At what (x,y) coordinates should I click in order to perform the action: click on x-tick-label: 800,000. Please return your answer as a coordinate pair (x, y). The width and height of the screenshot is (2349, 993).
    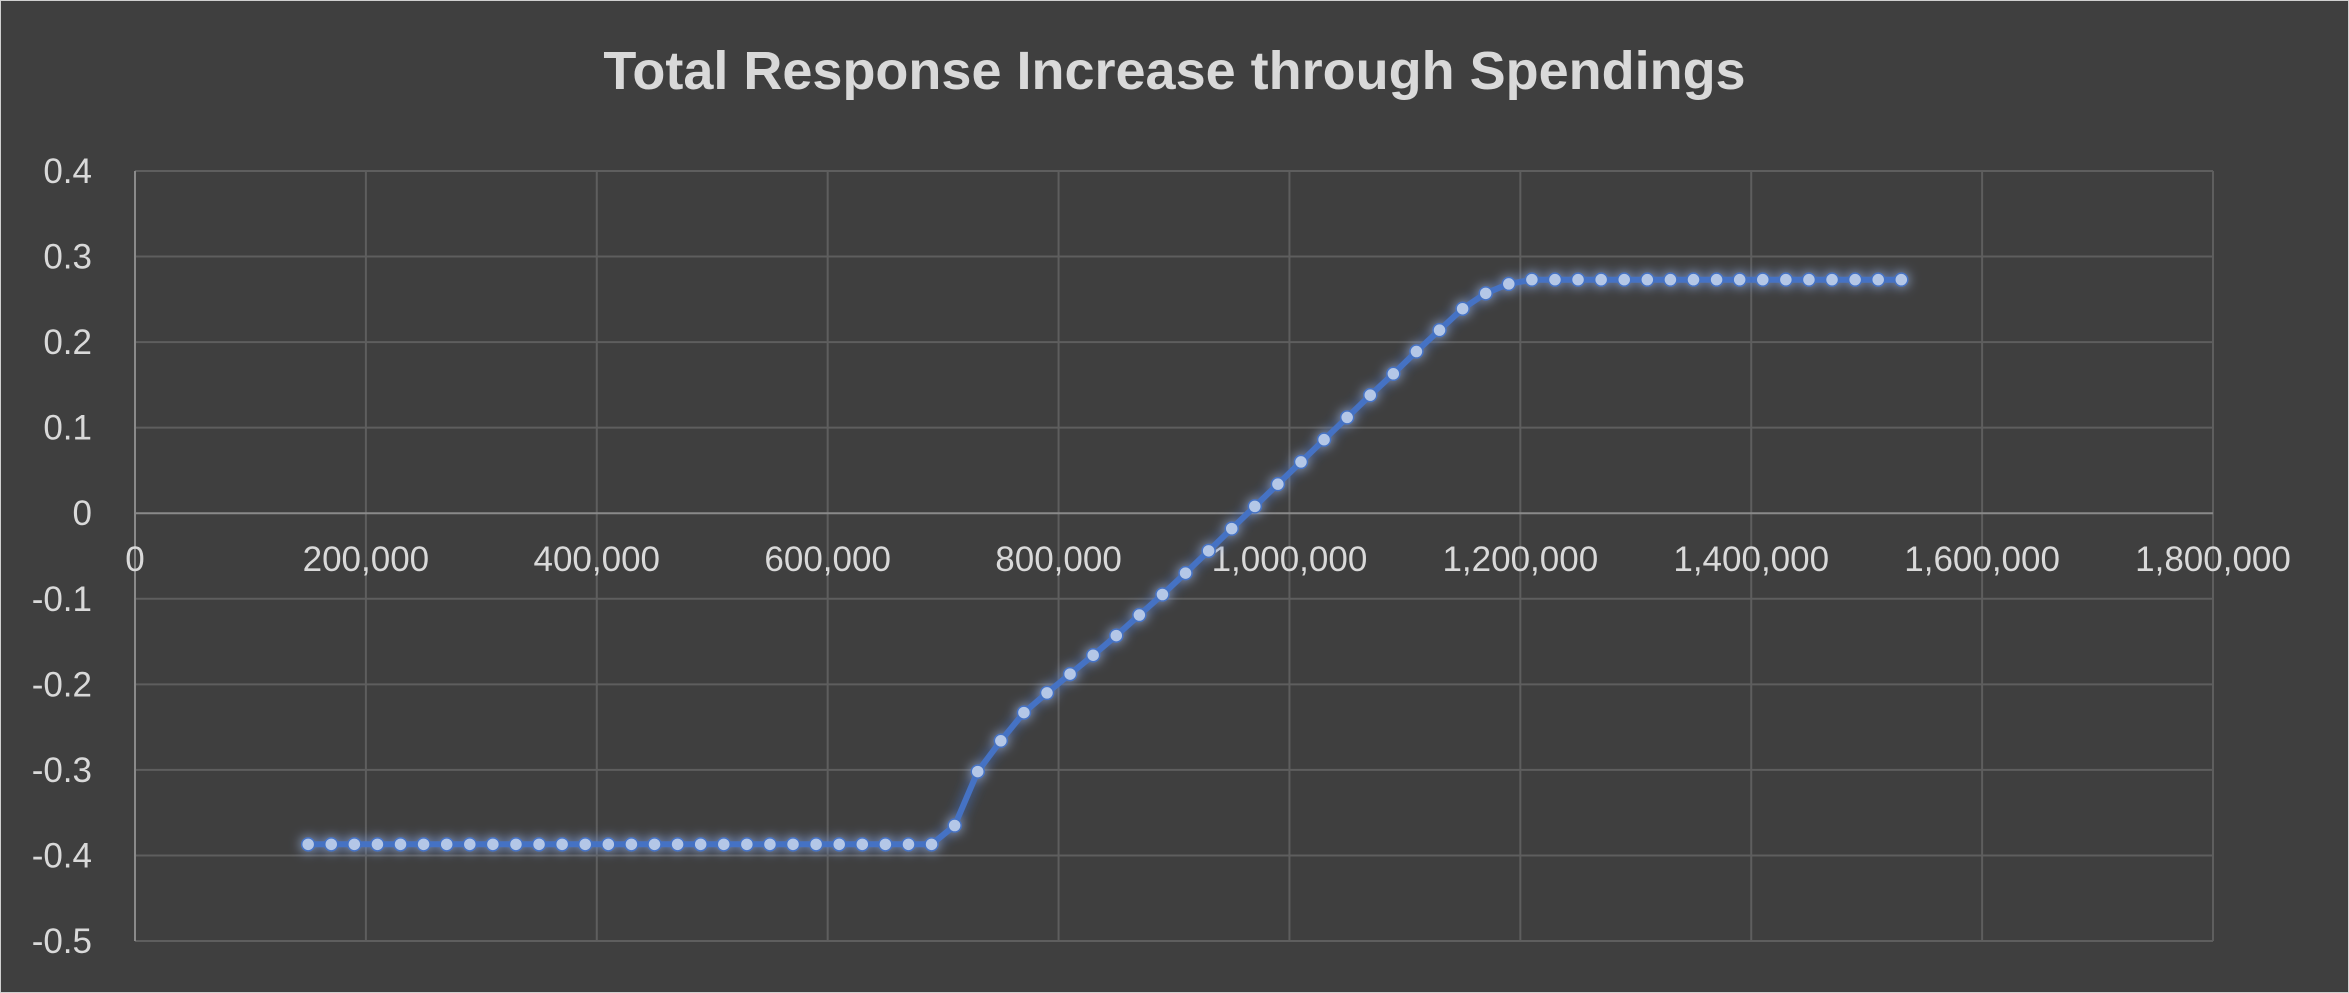
    Looking at the image, I should click on (1058, 559).